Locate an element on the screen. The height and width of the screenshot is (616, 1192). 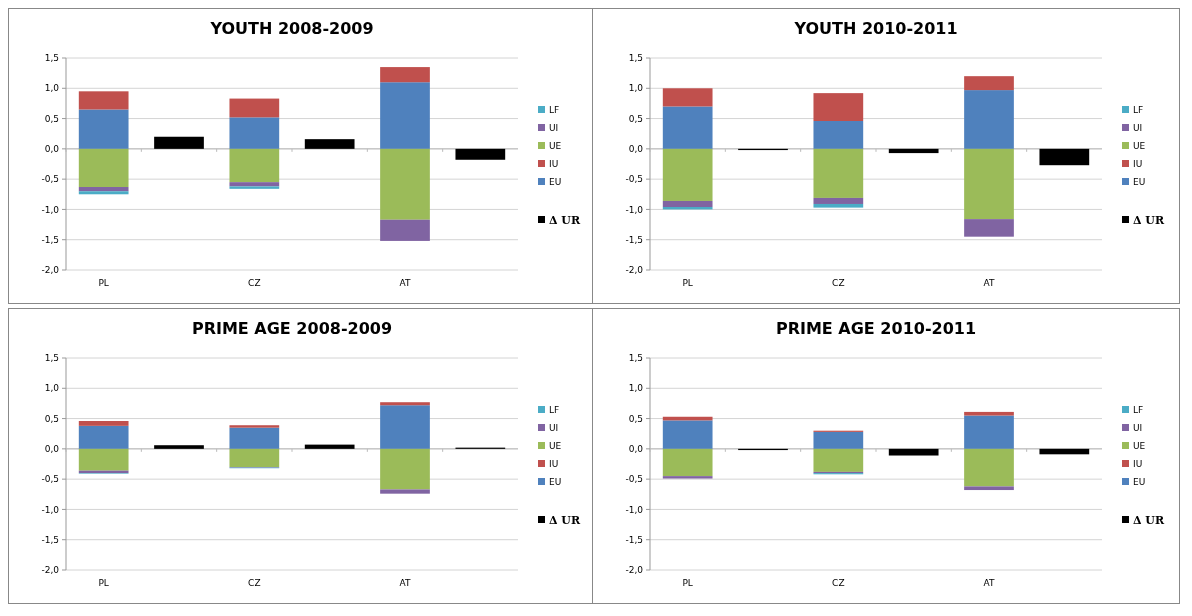
legend-label: IU is located at coordinates (1138, 164).